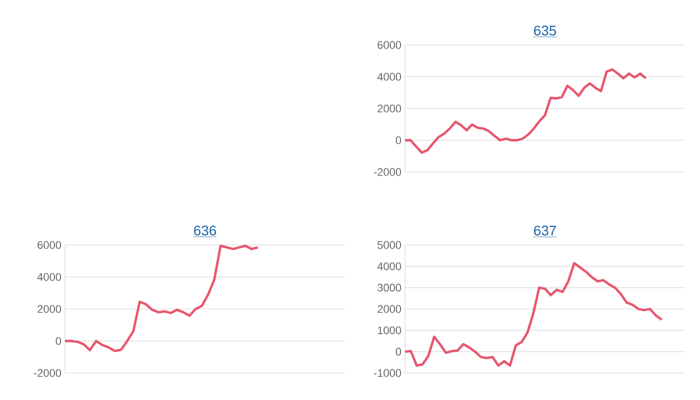 The width and height of the screenshot is (700, 400). What do you see at coordinates (390, 330) in the screenshot?
I see `y-tick-label: 1000` at bounding box center [390, 330].